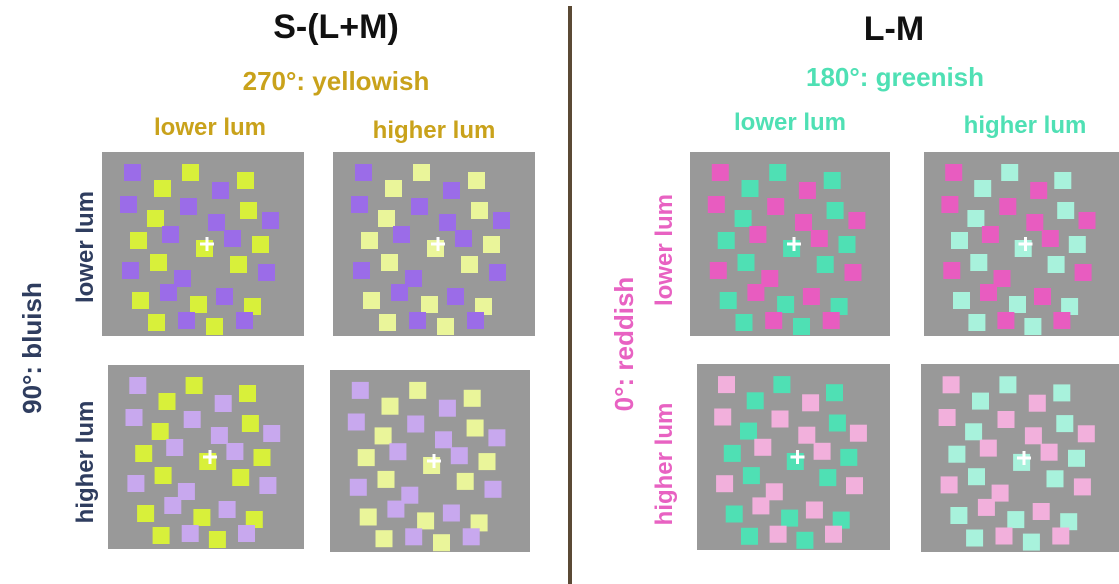  I want to click on left-panel-higher-lower, so click(206, 457).